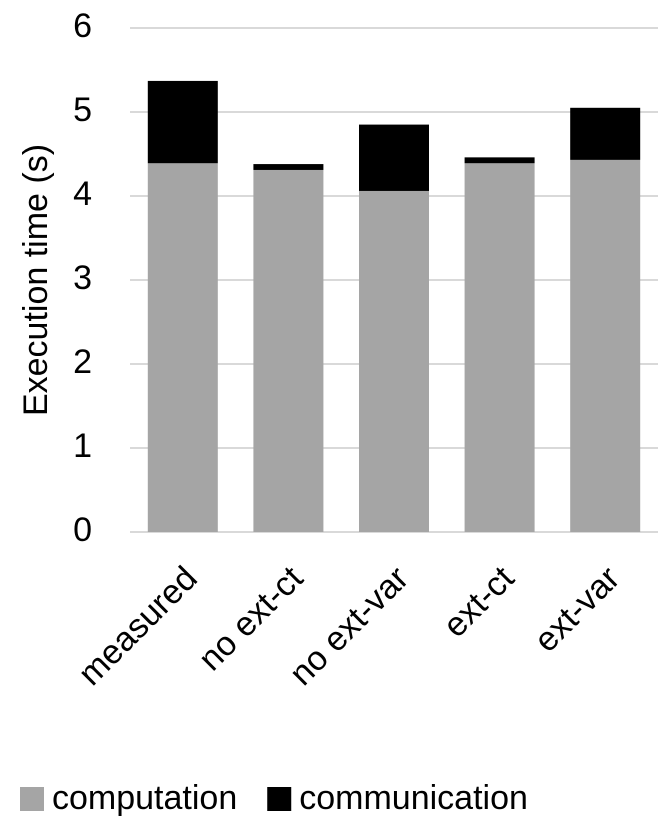 The width and height of the screenshot is (664, 833). Describe the element at coordinates (82, 446) in the screenshot. I see `y-tick-label: 1` at that location.